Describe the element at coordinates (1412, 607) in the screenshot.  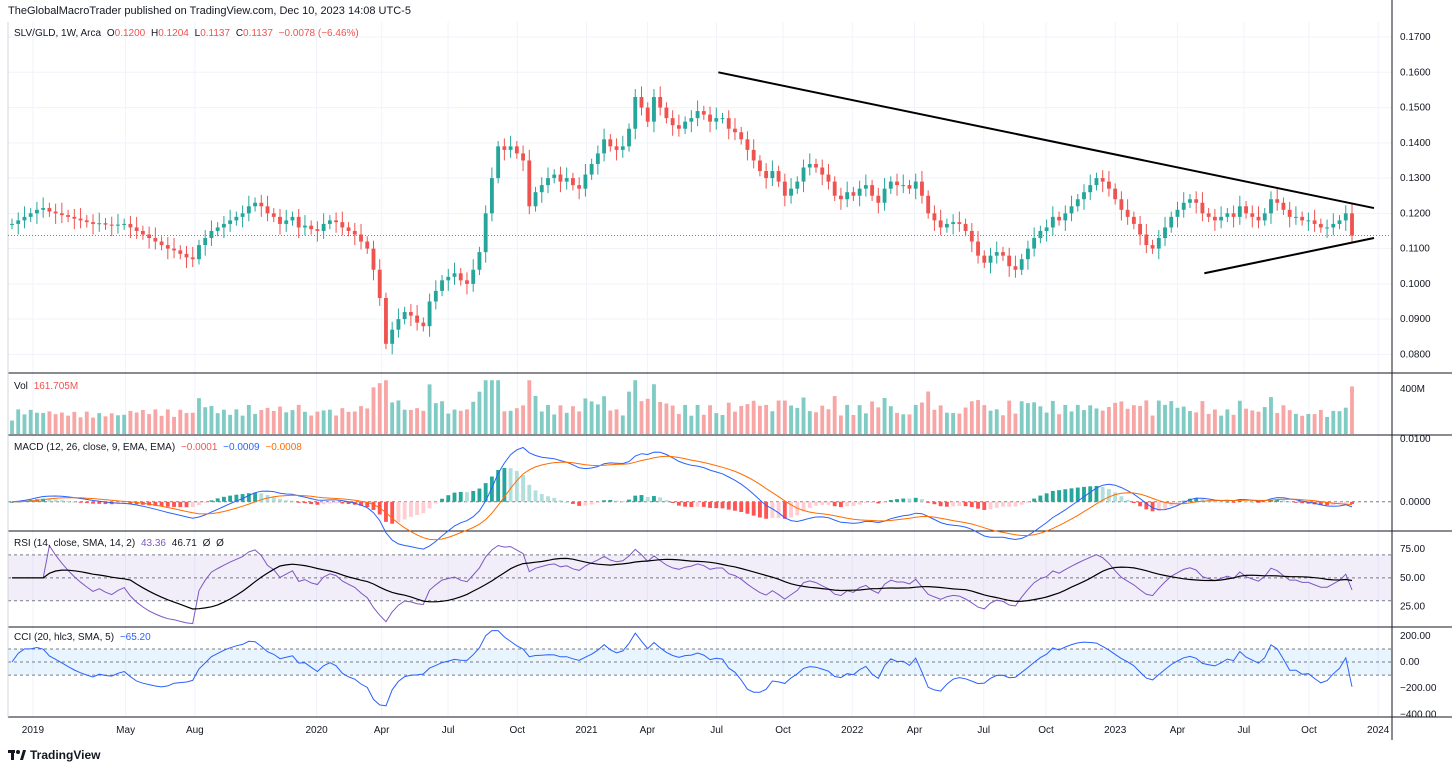
I see `rsi-tick-label: 25.00` at that location.